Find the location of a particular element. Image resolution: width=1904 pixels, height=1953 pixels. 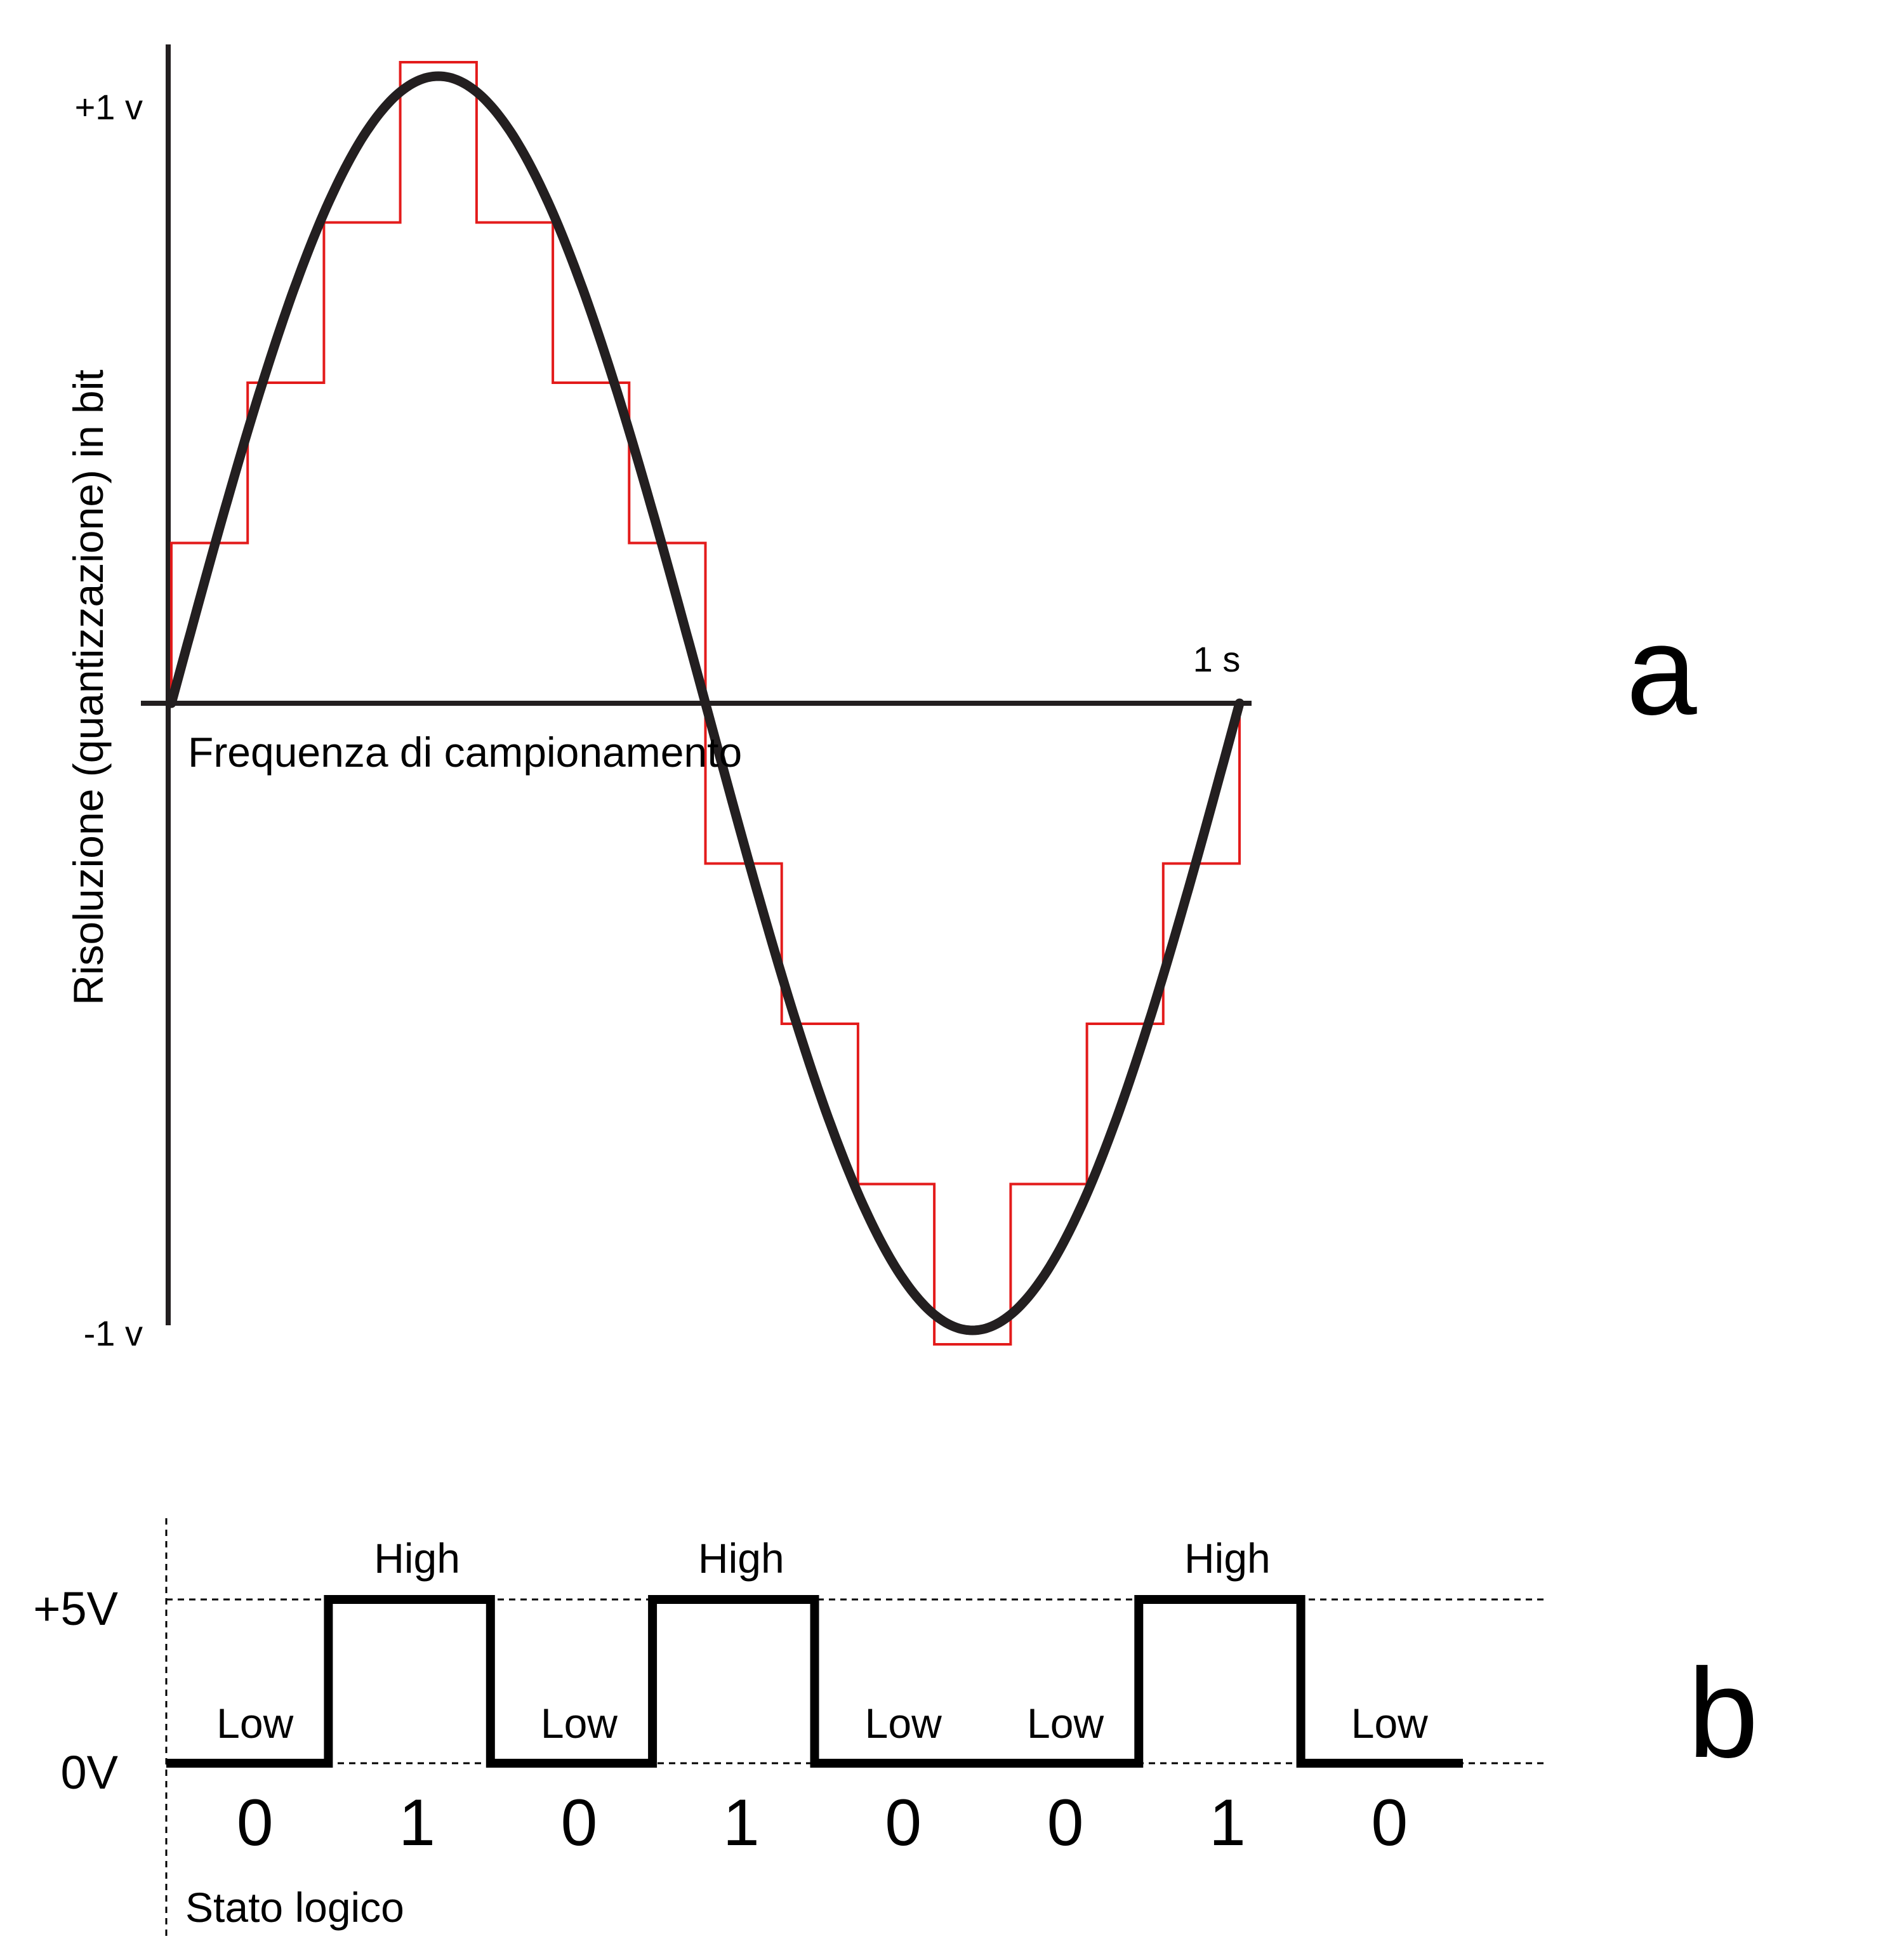

voltage-high-label: +5V is located at coordinates (75, 1608).